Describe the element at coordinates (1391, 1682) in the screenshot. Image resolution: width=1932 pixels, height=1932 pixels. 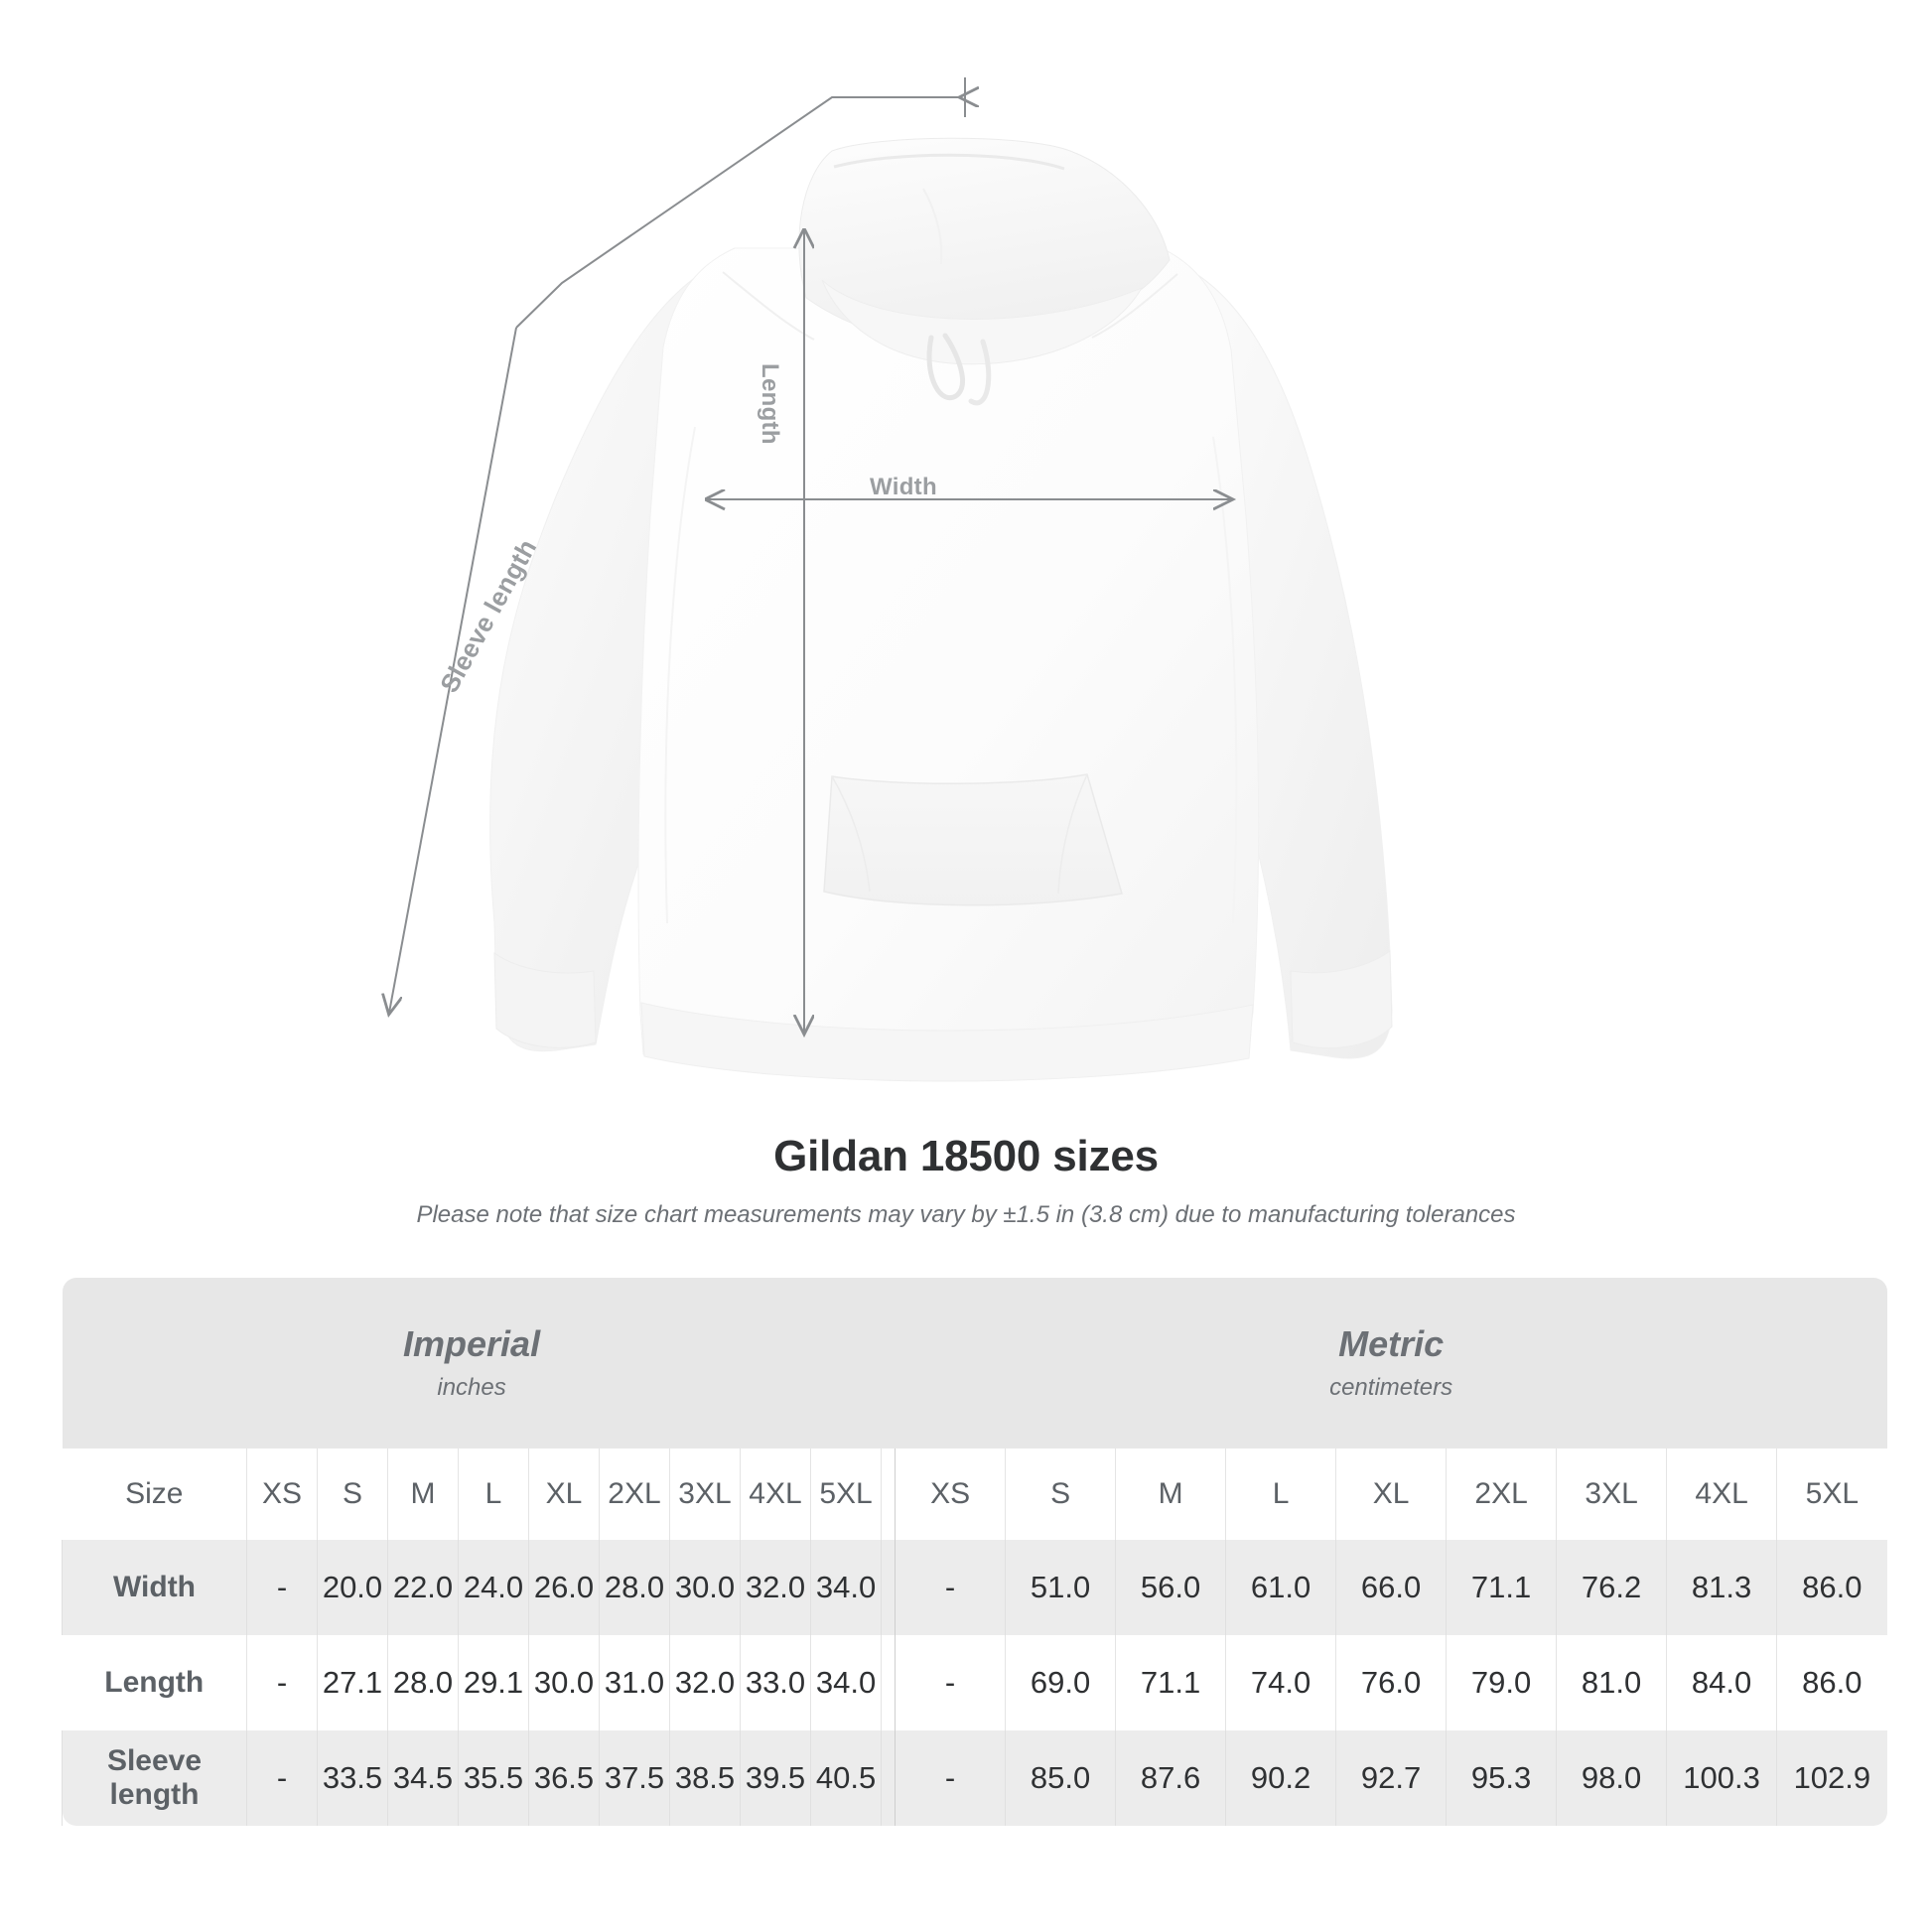
I see `measurement-cell-metric: 76.0` at that location.